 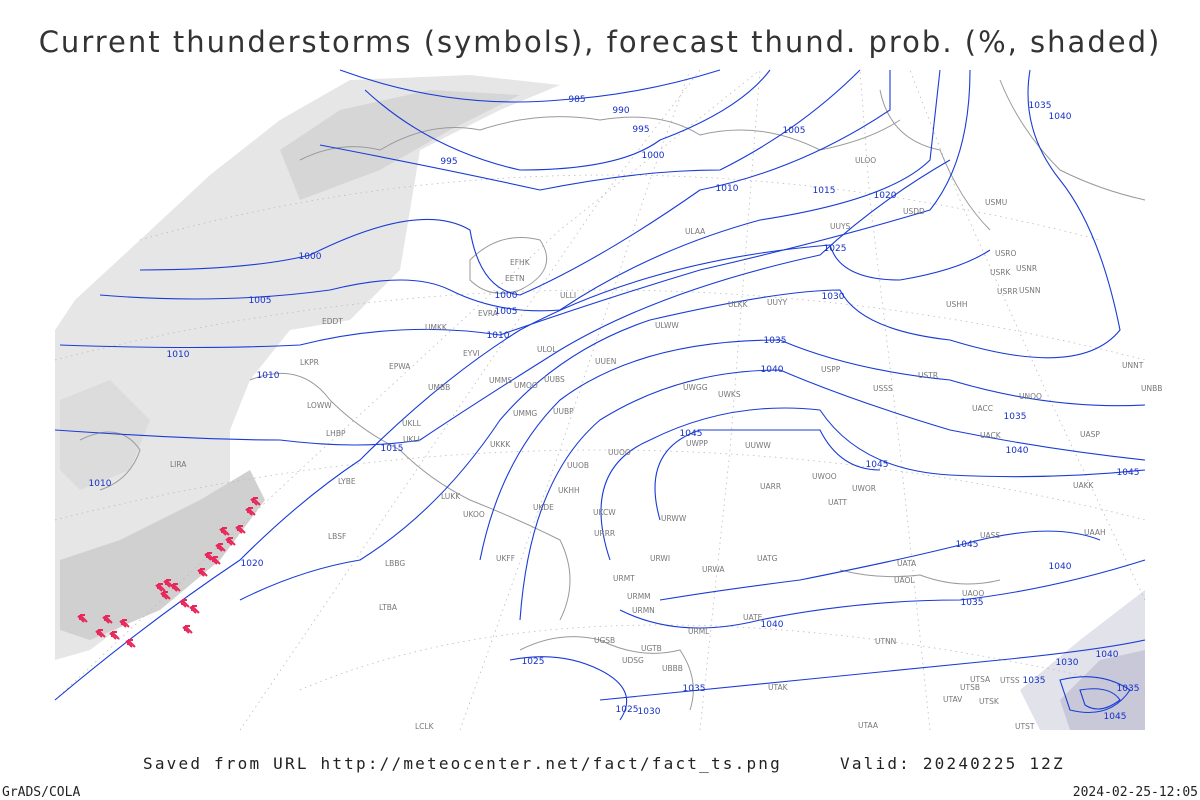 What do you see at coordinates (989, 701) in the screenshot?
I see `station-label: UTSK` at bounding box center [989, 701].